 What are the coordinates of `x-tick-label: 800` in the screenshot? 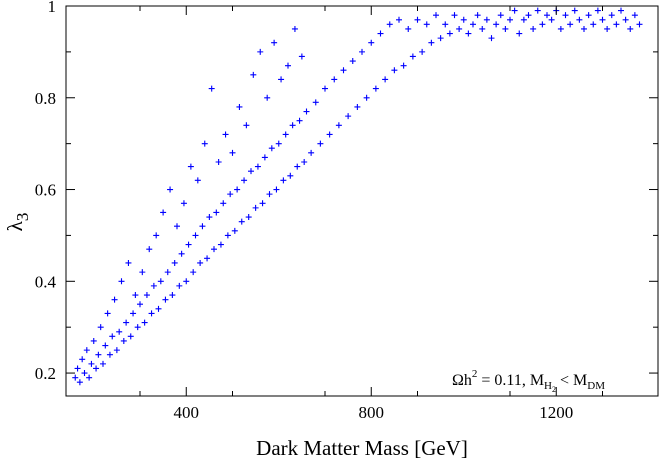 It's located at (372, 412).